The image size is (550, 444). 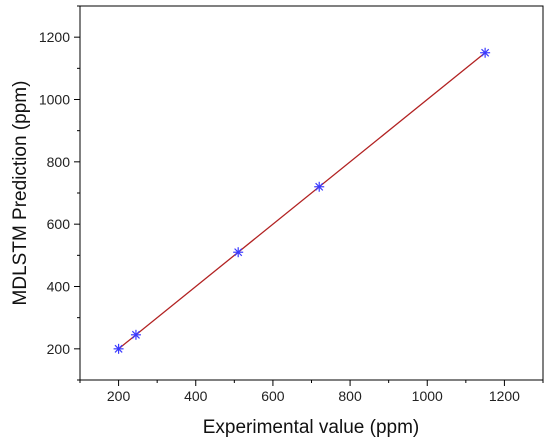 I want to click on y-tick-label: 200, so click(x=59, y=349).